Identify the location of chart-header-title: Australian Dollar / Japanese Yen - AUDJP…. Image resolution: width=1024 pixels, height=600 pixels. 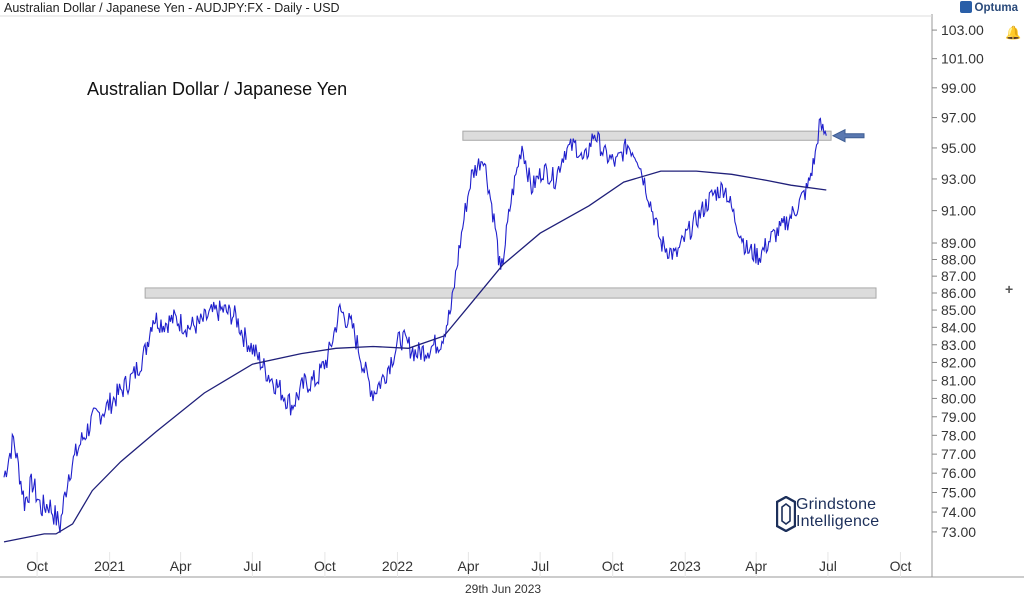
(172, 8).